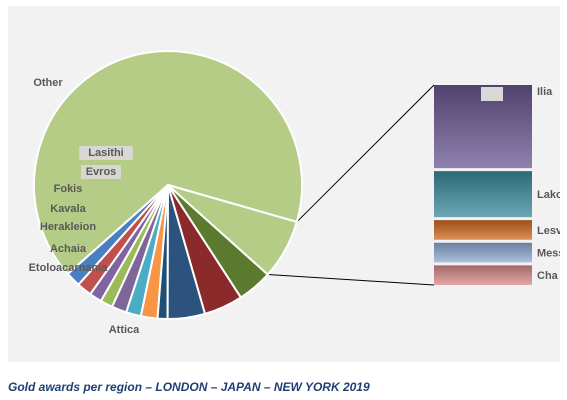  I want to click on pie-label-box-lasithi, so click(106, 153).